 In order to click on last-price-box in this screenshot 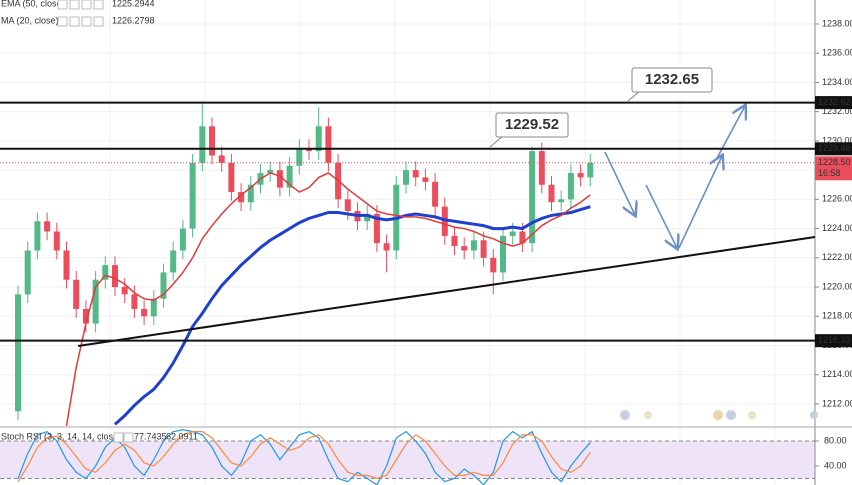, I will do `click(833, 168)`.